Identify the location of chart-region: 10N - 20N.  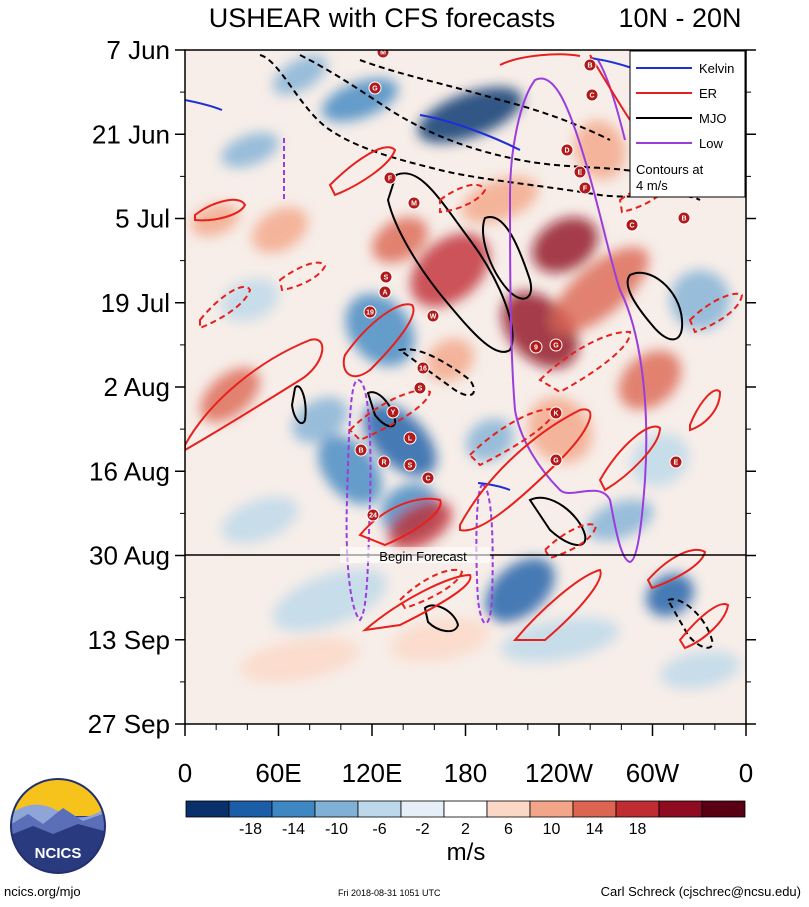
(679, 18).